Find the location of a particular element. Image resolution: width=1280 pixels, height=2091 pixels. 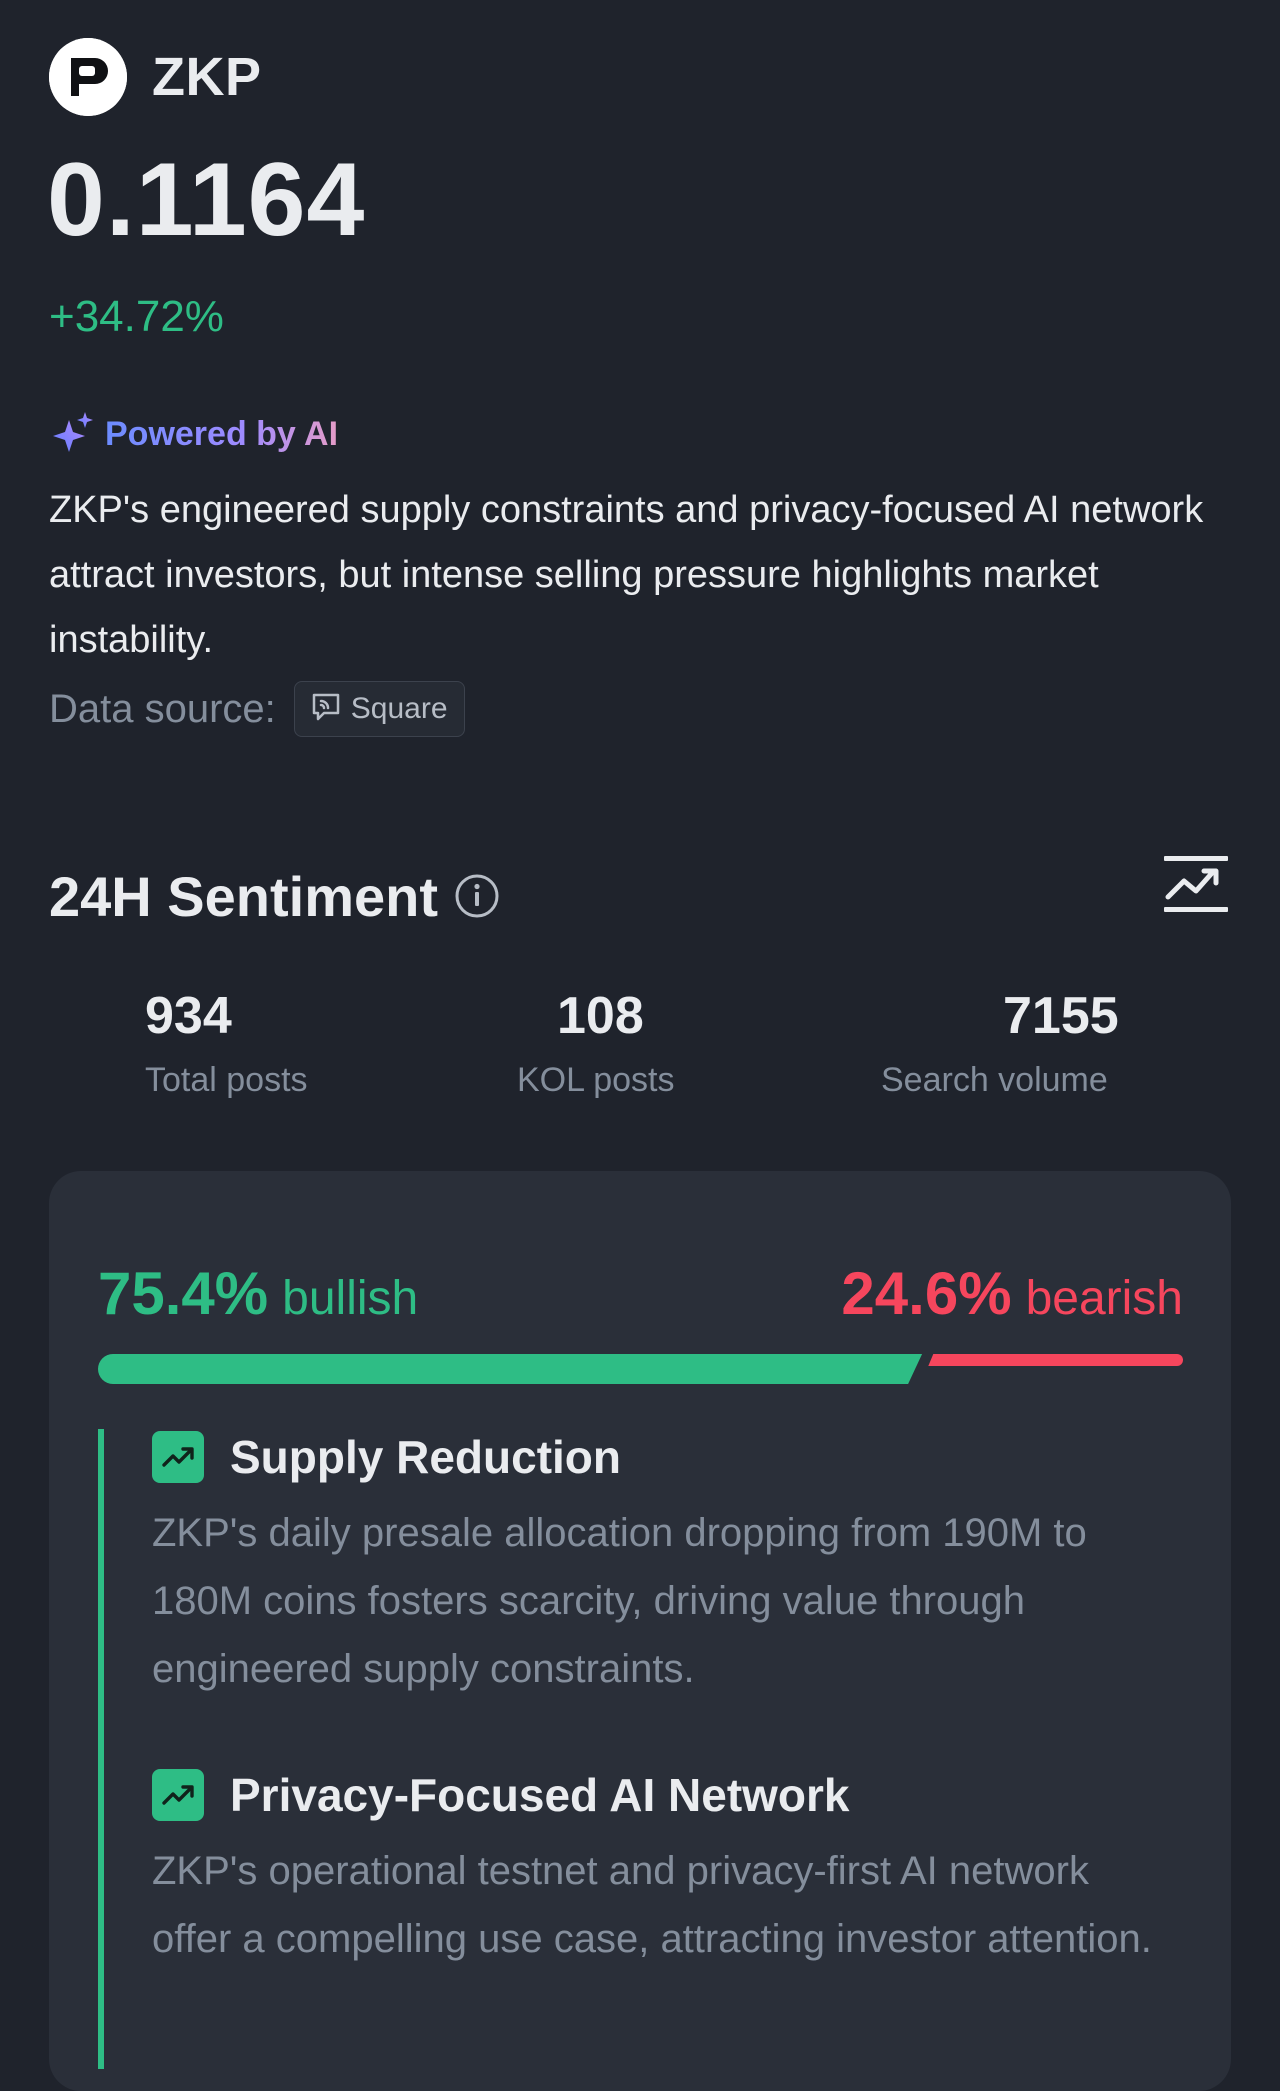

stat-search-volume: 7155 Search volume is located at coordinates (1000, 1043).